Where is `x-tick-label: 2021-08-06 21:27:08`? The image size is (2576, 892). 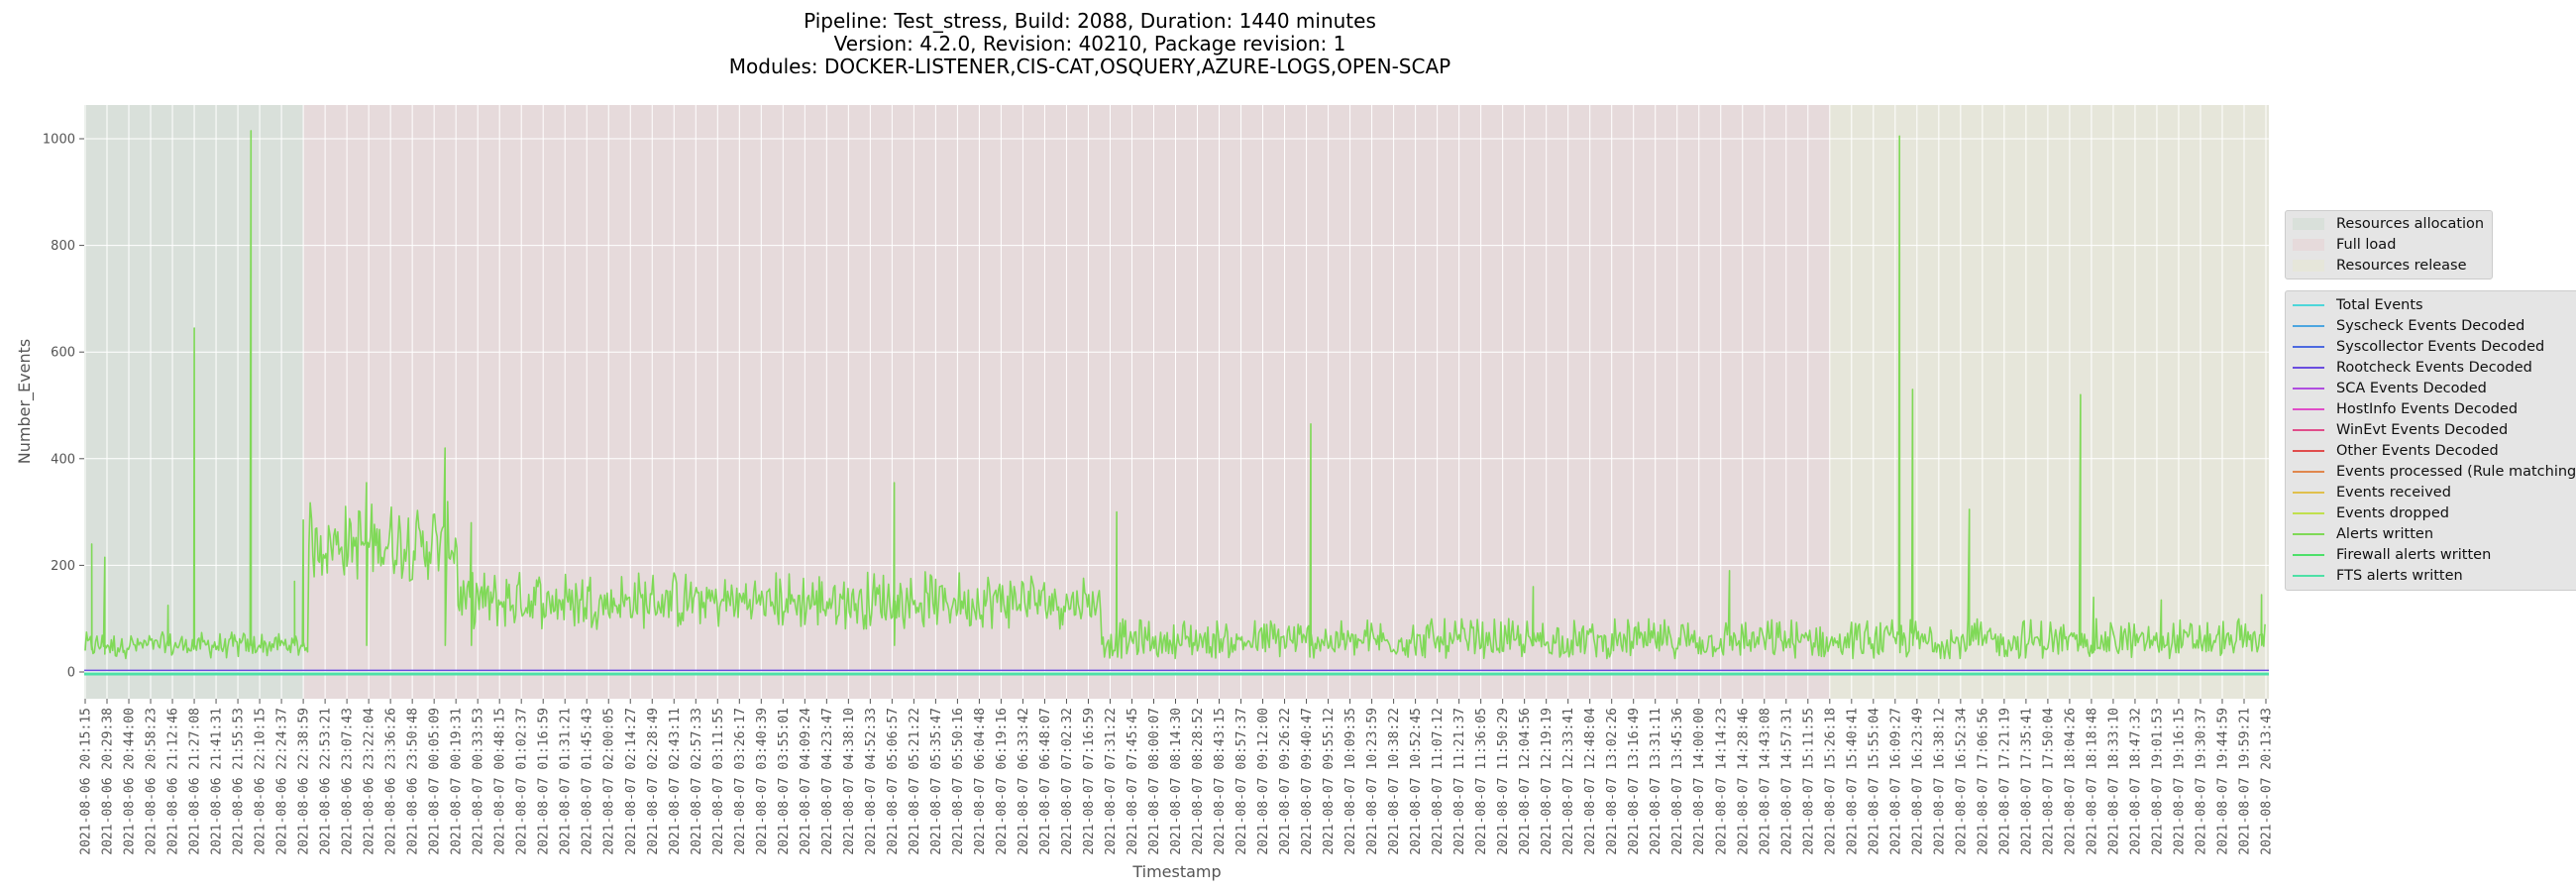
x-tick-label: 2021-08-06 21:27:08 is located at coordinates (195, 782).